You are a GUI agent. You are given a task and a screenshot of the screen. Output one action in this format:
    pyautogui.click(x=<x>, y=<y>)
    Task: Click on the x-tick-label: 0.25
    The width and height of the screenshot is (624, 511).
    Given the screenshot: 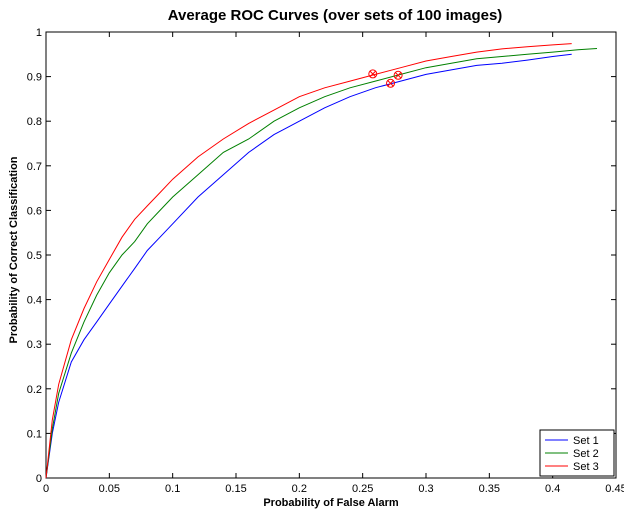 What is the action you would take?
    pyautogui.click(x=362, y=489)
    